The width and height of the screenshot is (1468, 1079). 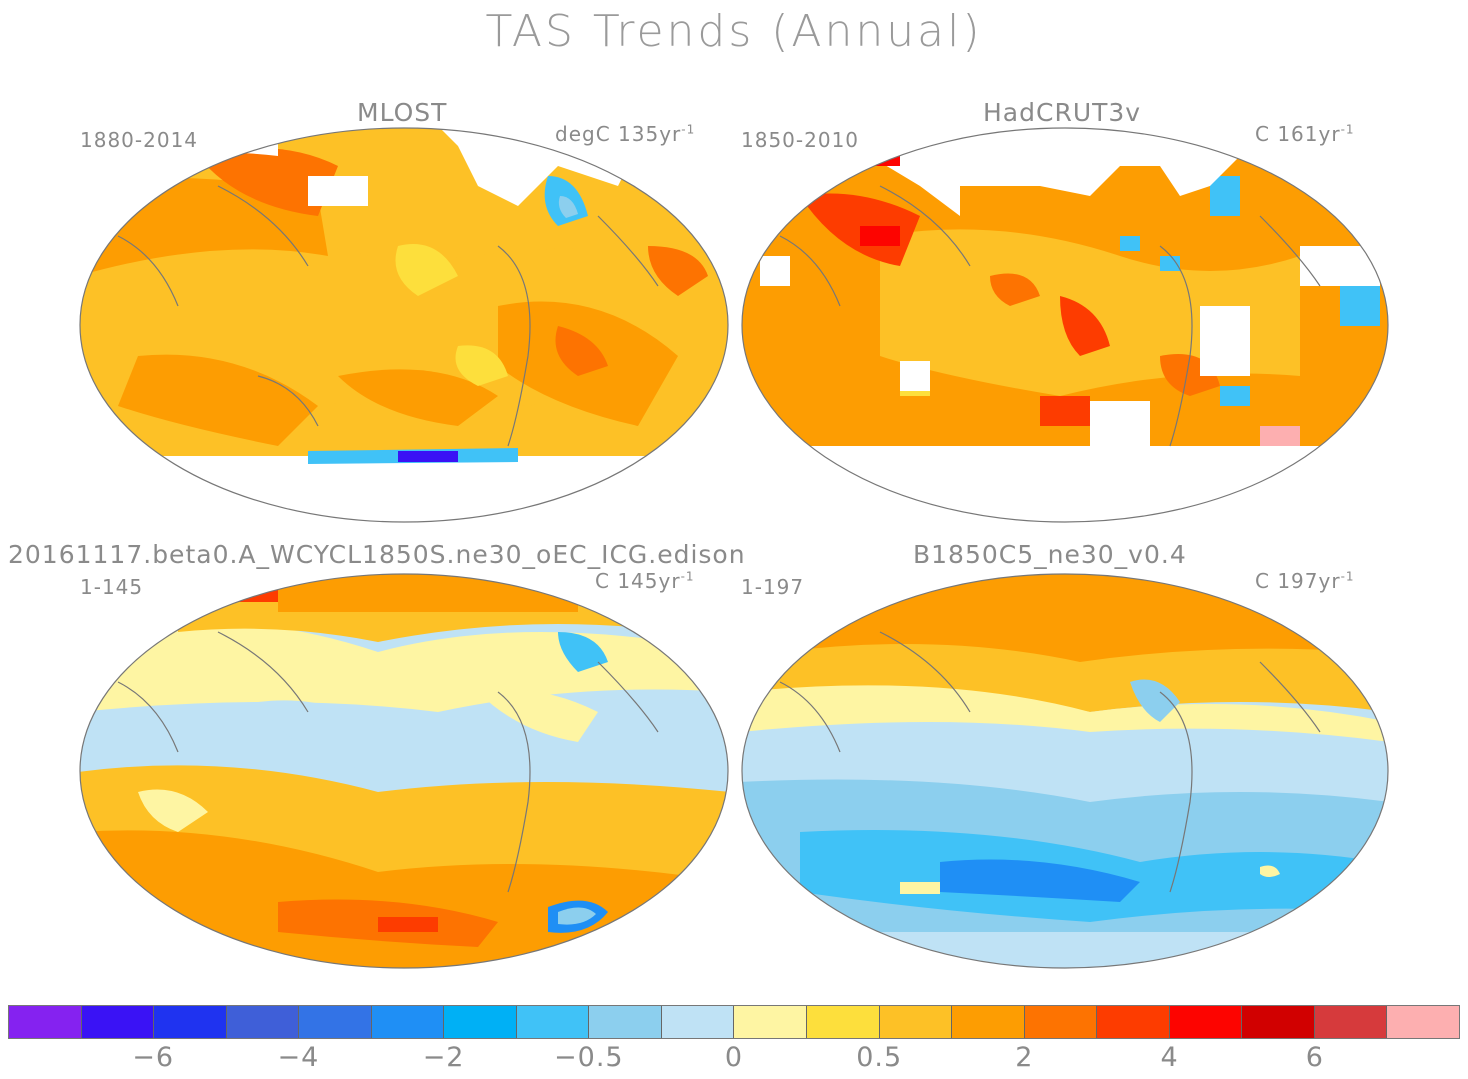 I want to click on panel-units-mlost: degC 135yr-1, so click(x=625, y=134).